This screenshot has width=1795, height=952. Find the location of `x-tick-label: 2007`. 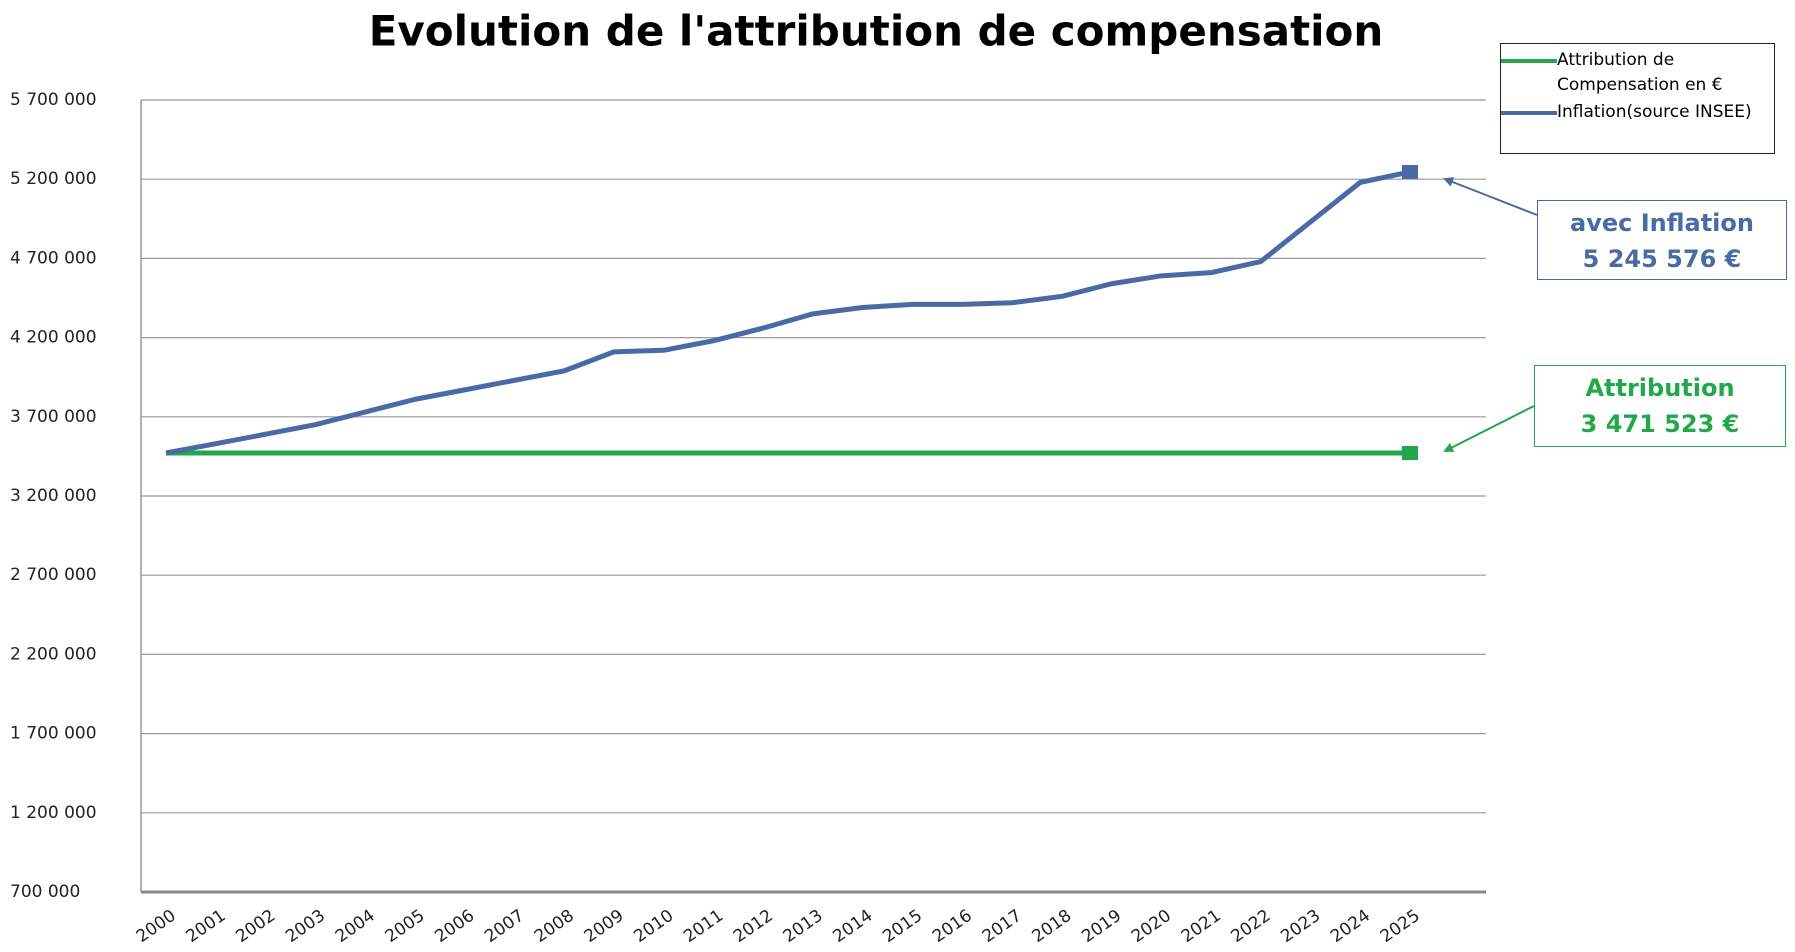

x-tick-label: 2007 is located at coordinates (504, 926).